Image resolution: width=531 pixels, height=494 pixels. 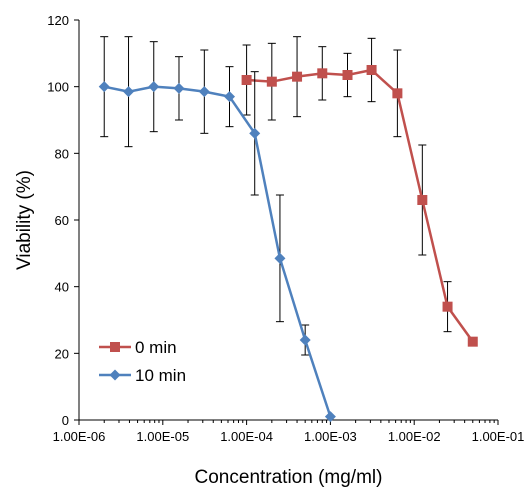 I want to click on x-tick-label: 1.00E-05, so click(x=162, y=436).